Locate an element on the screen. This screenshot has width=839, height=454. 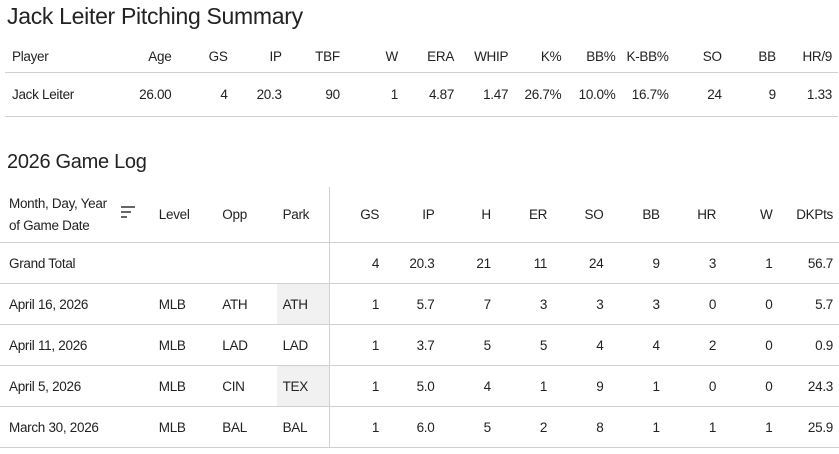
game-date-header-label: Month, Day, Year of Game Date is located at coordinates (58, 214).